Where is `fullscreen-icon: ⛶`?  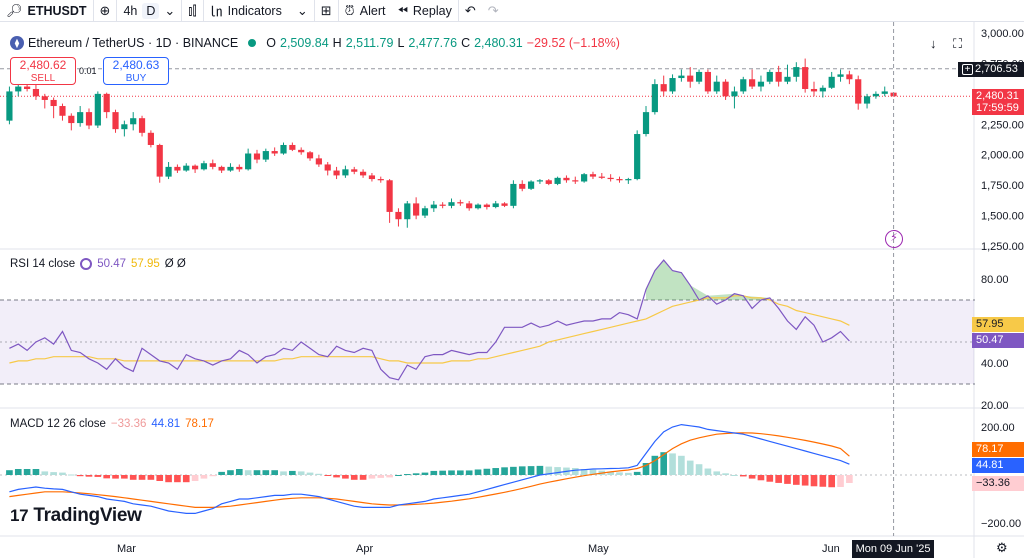
fullscreen-icon: ⛶ is located at coordinates (958, 43).